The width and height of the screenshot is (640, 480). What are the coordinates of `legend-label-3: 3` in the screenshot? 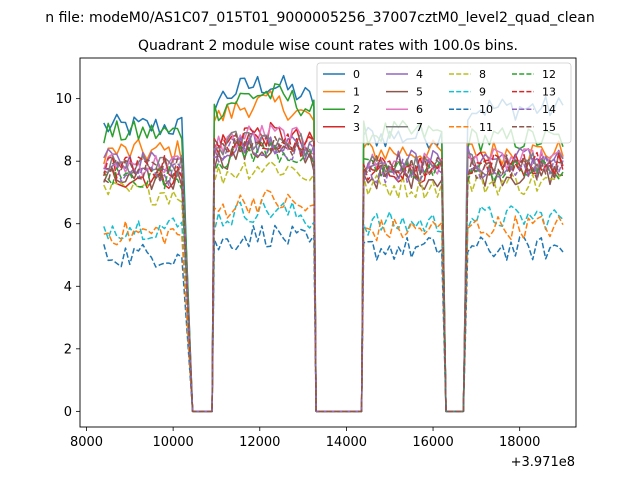 It's located at (356, 127).